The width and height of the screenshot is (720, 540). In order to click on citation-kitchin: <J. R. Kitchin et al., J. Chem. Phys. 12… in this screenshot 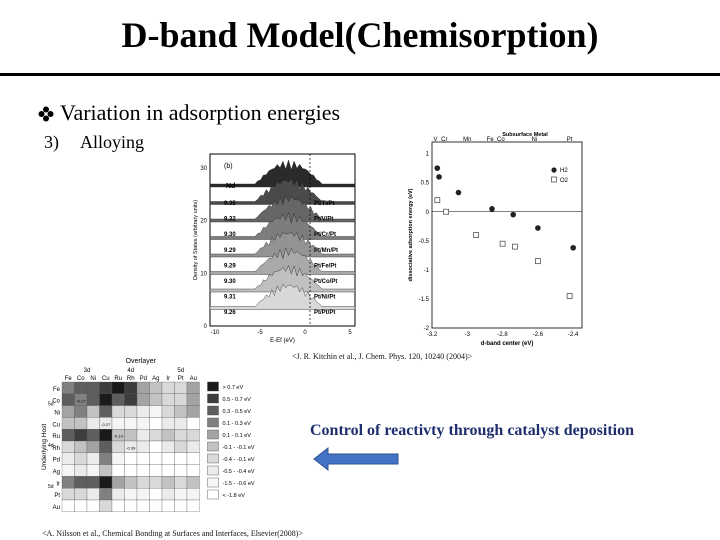, I will do `click(382, 356)`.